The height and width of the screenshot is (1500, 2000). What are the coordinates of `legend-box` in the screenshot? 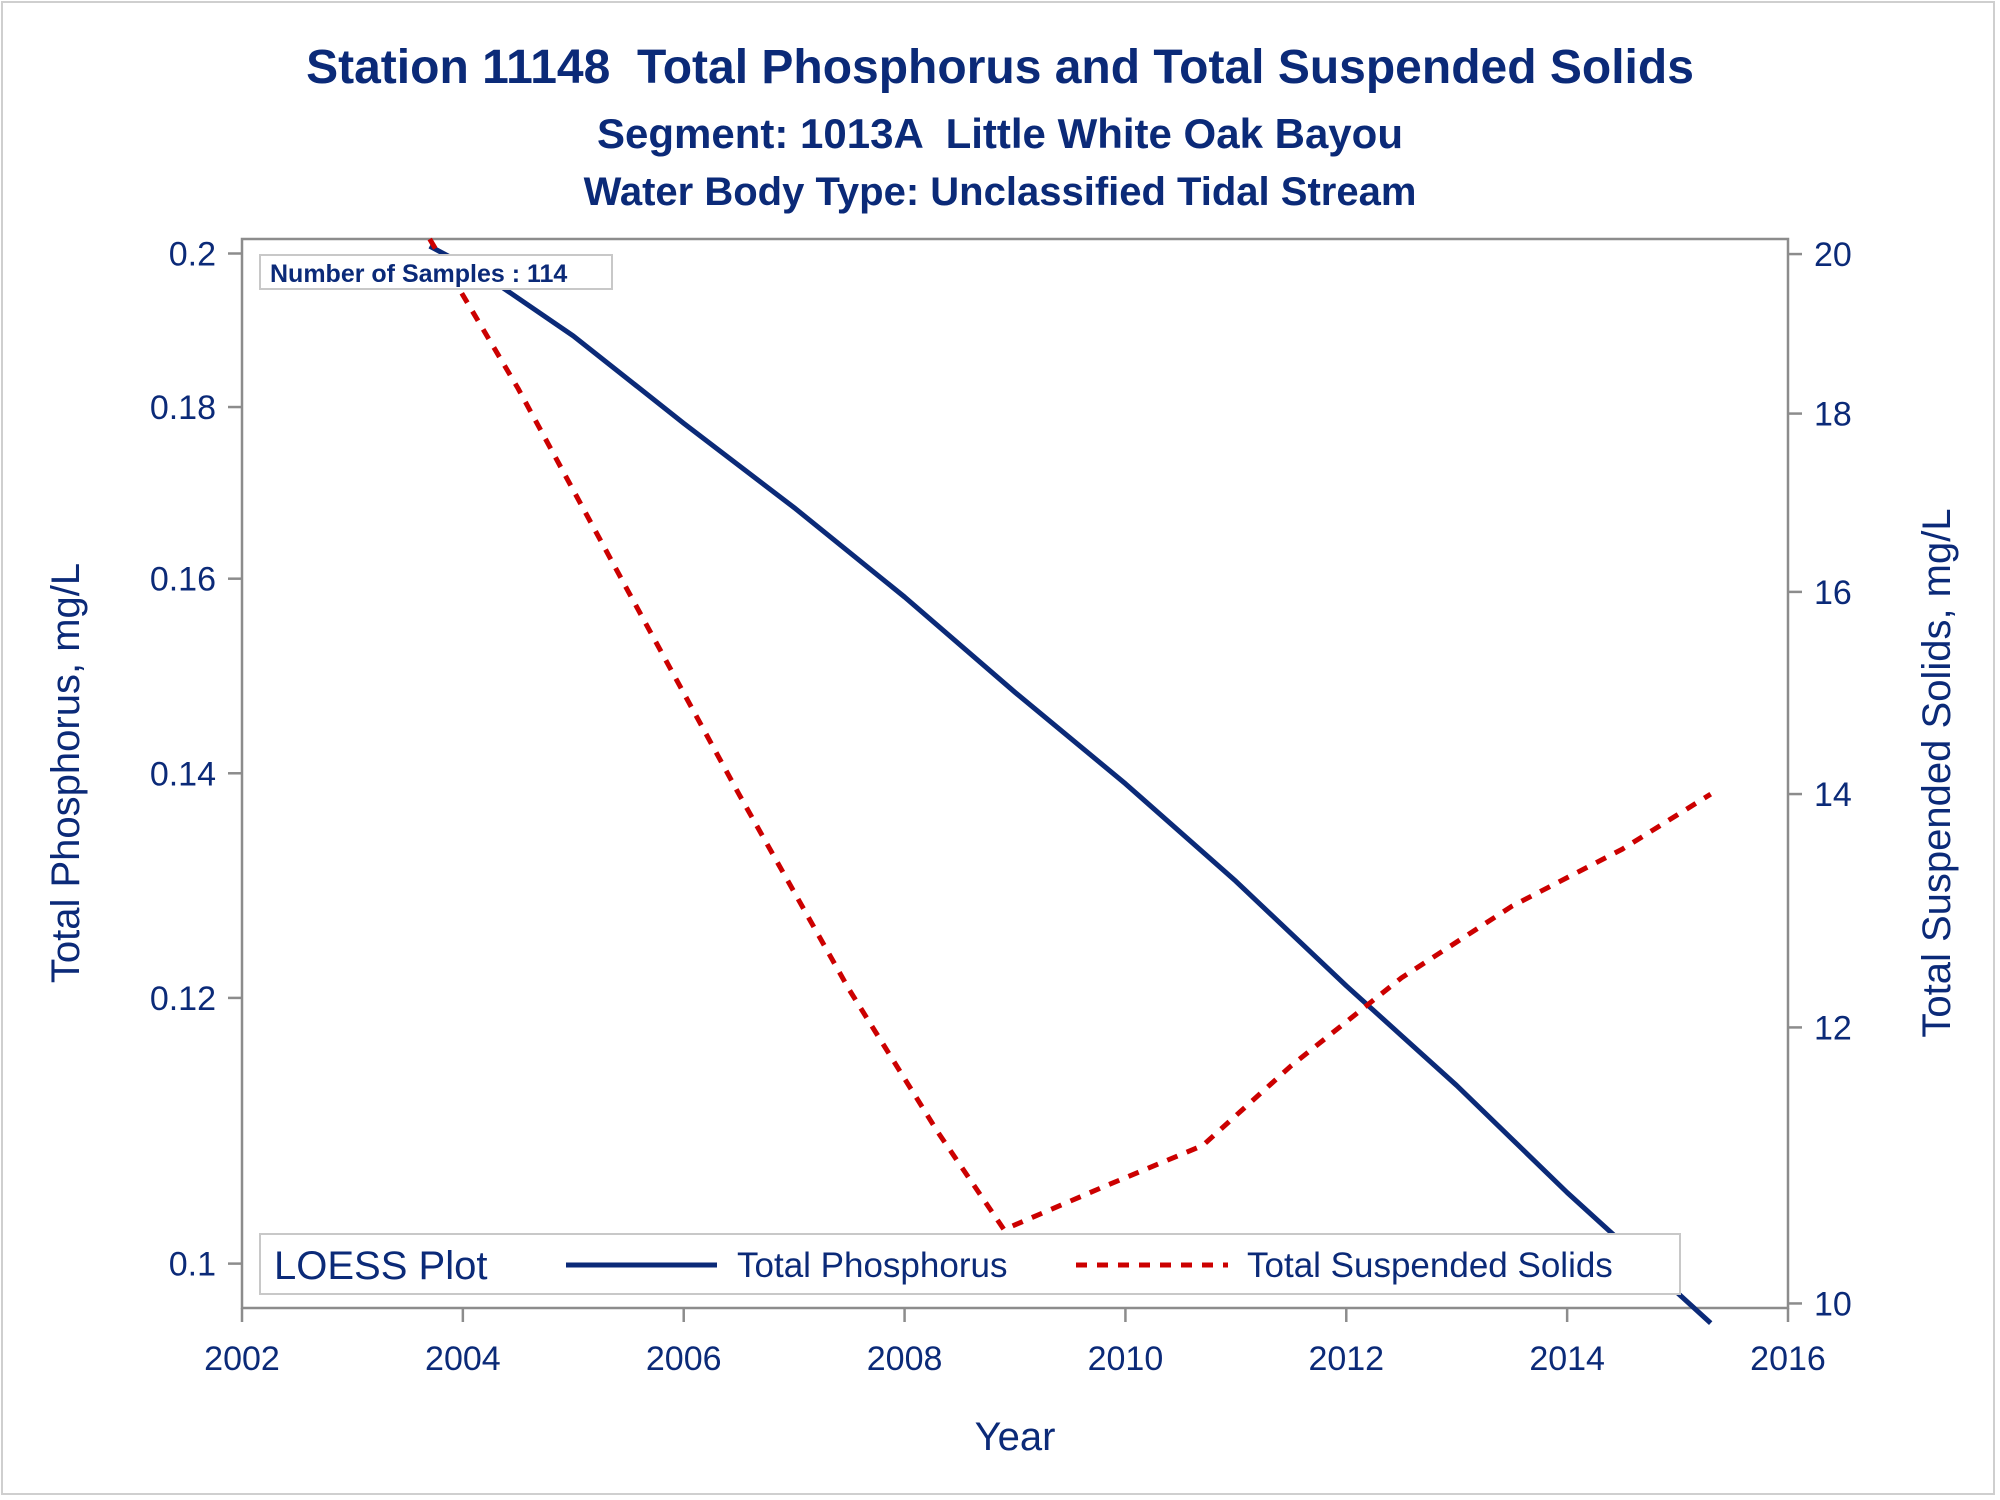 It's located at (970, 1264).